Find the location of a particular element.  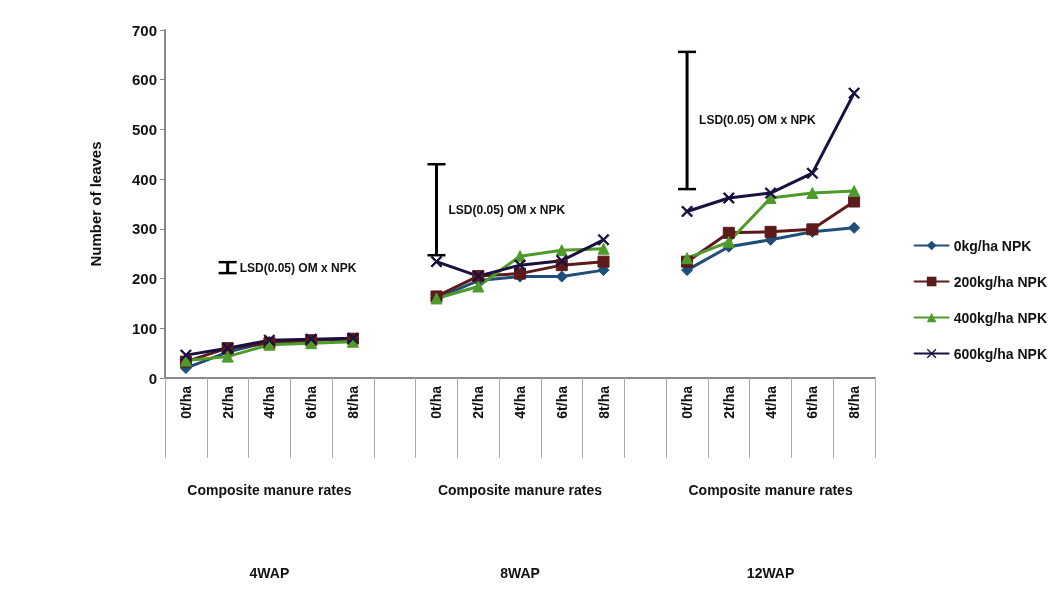

y-tick-label: 400 is located at coordinates (144, 179).